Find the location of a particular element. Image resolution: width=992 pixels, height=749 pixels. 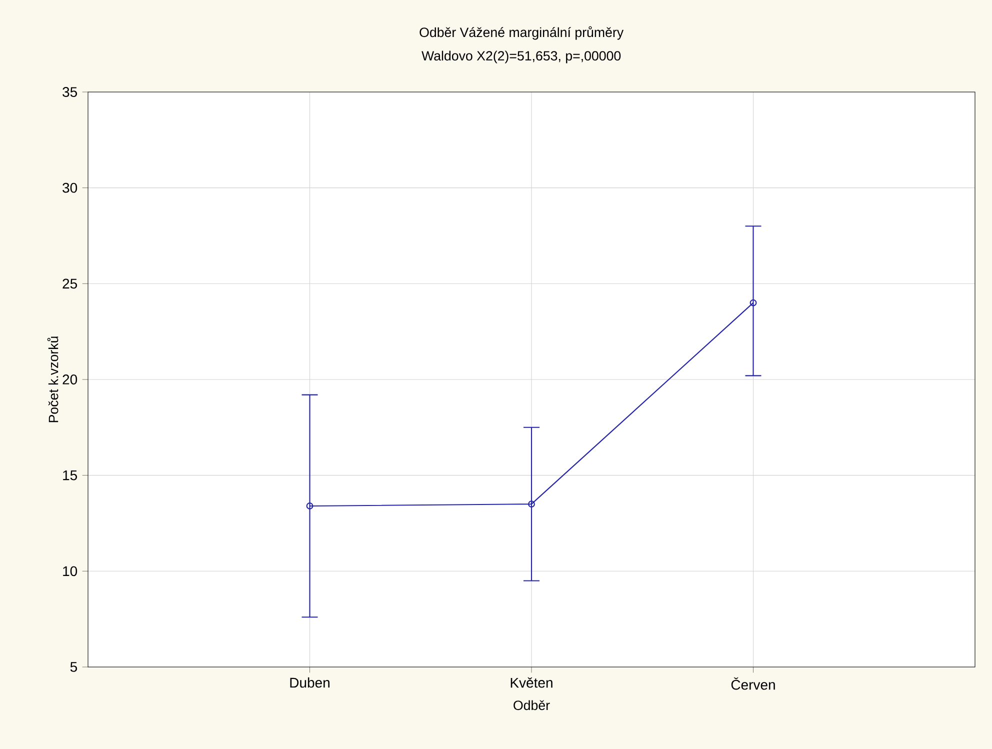

x-tick-label: Duben is located at coordinates (310, 682).